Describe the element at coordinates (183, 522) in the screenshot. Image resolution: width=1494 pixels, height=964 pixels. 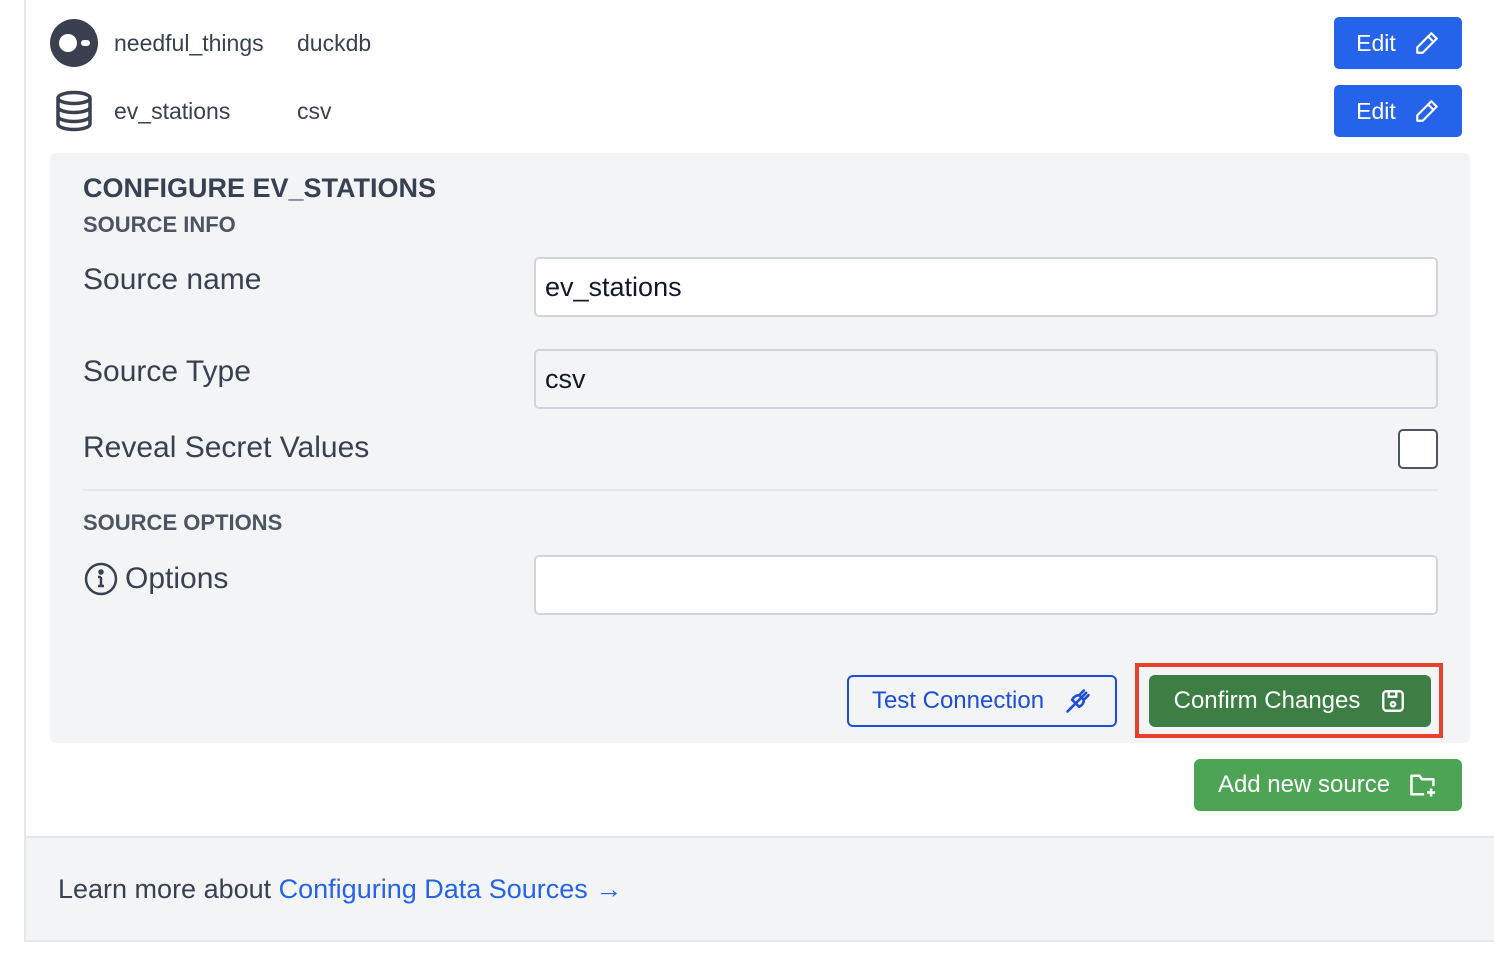
I see `source-options-heading: SOURCE OPTIONS` at that location.